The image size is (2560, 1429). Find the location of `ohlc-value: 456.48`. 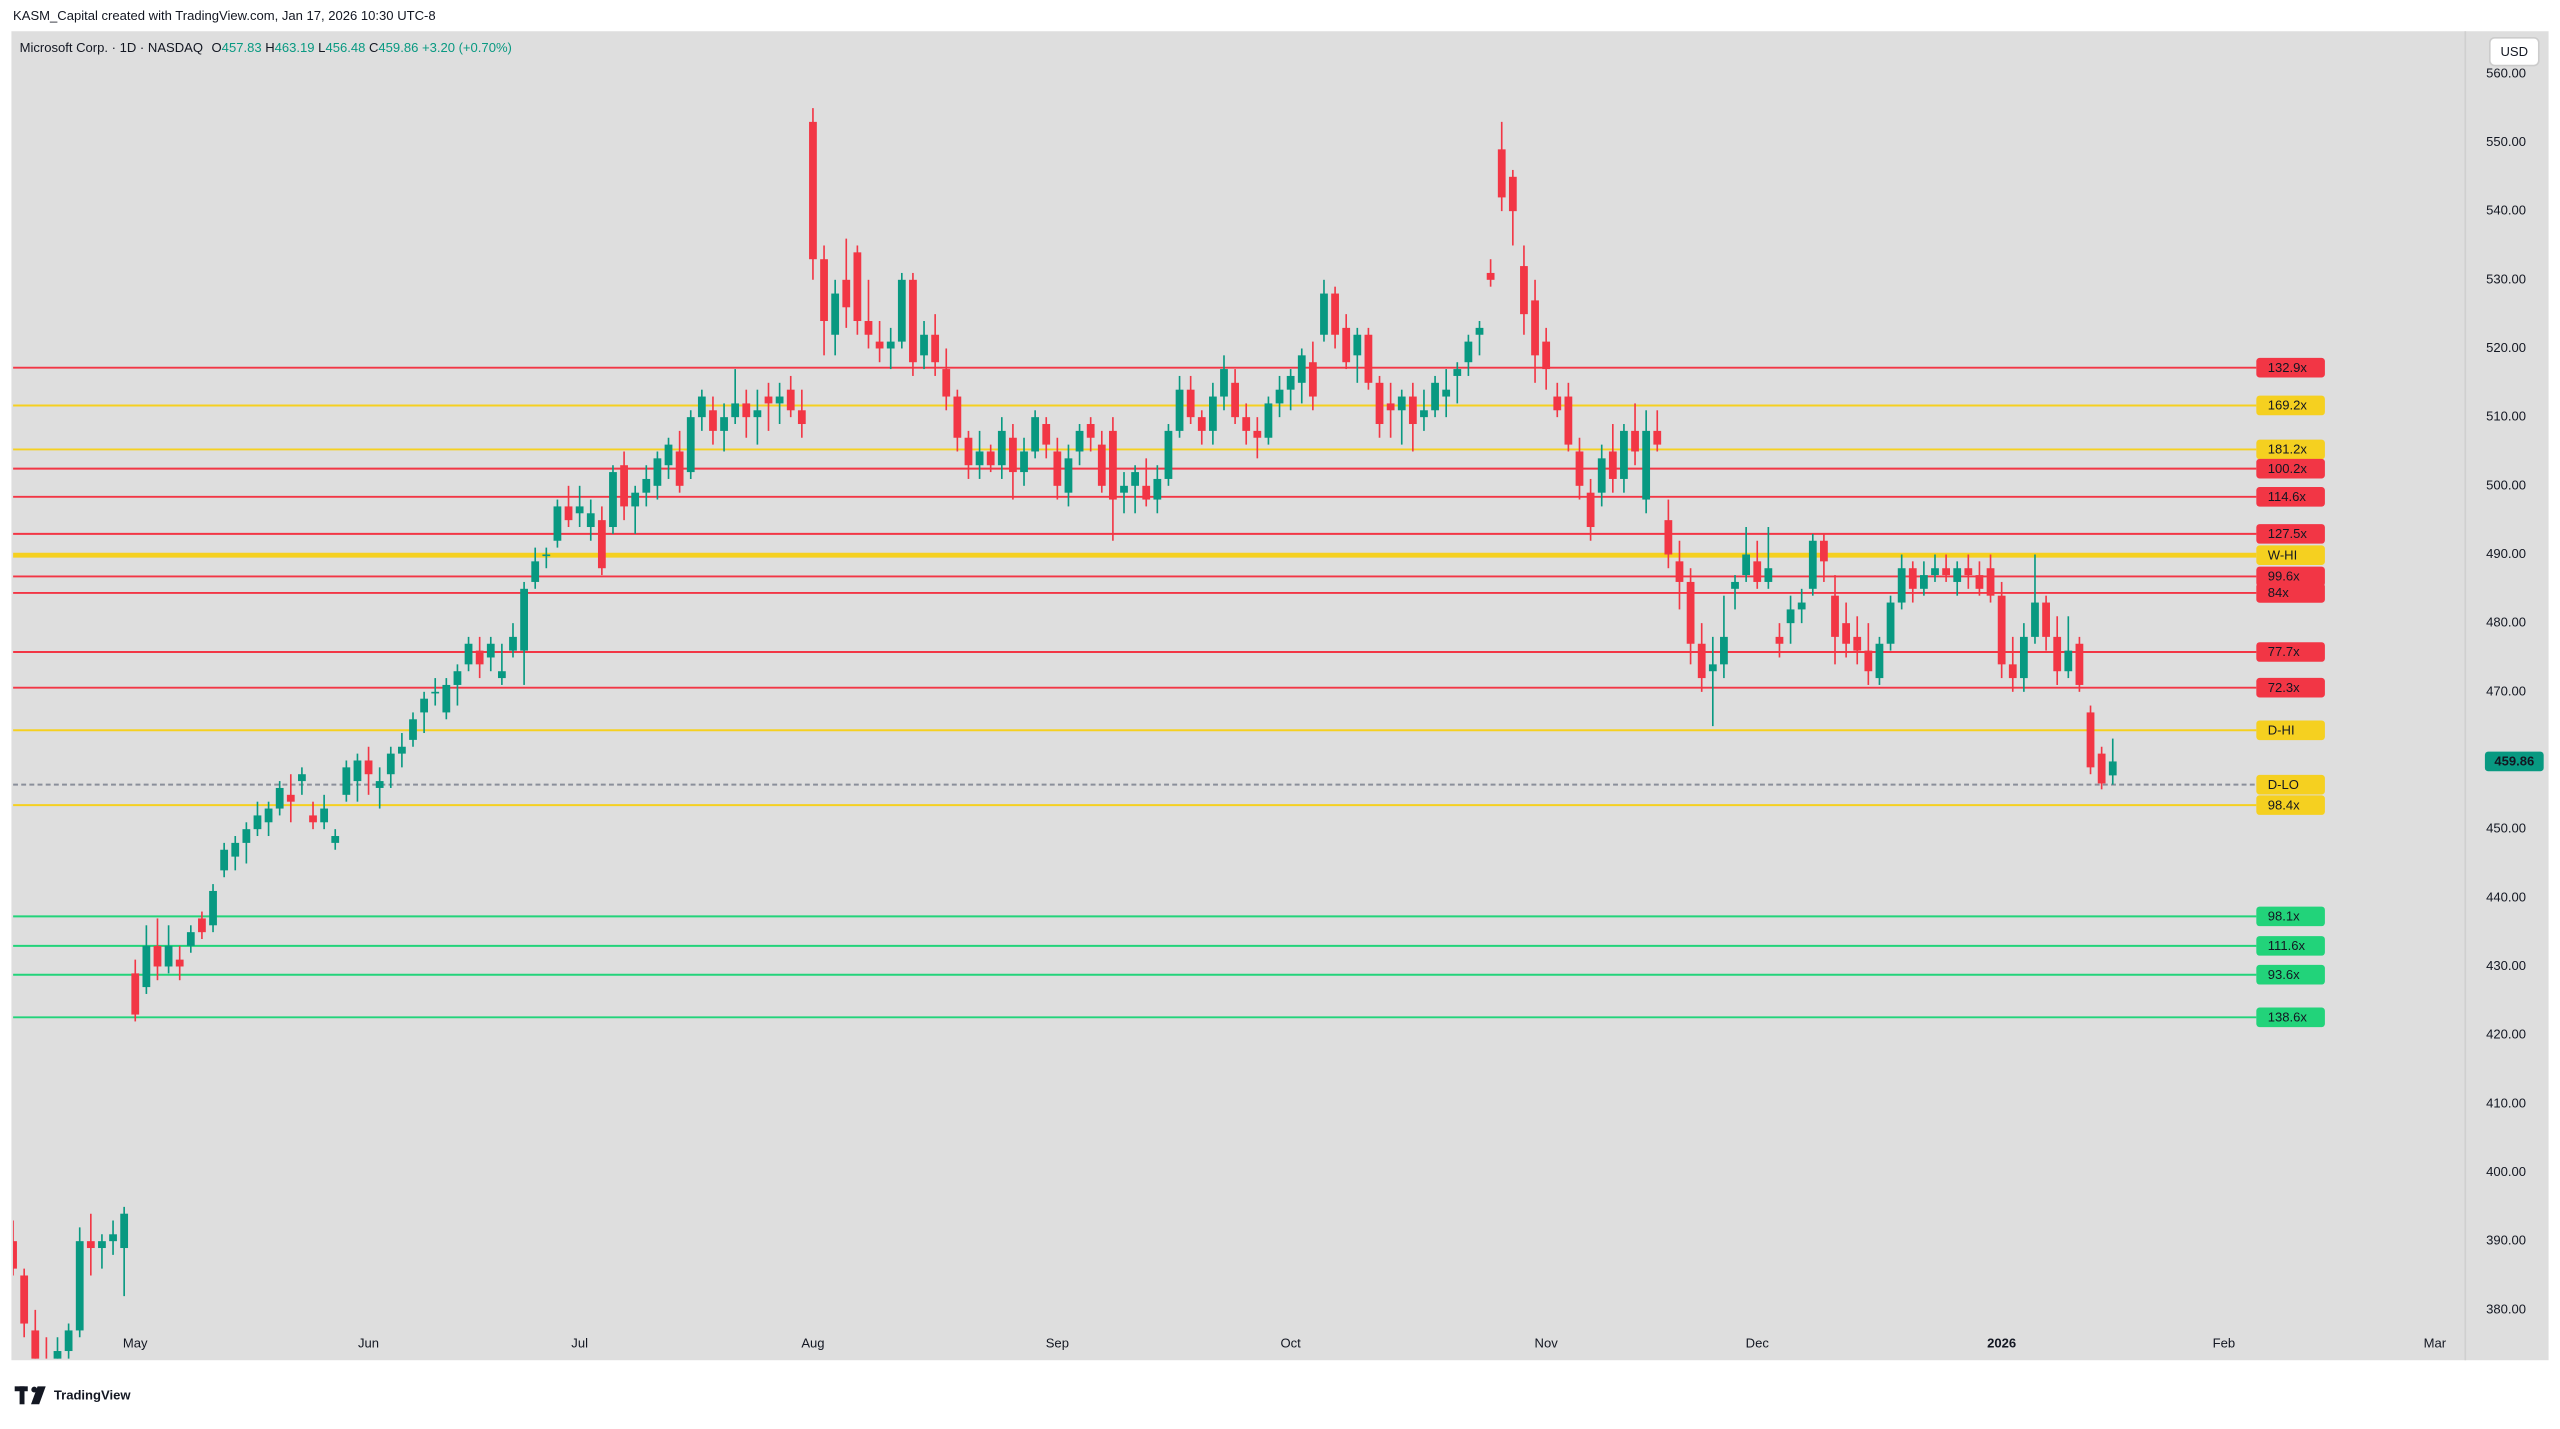

ohlc-value: 456.48 is located at coordinates (345, 48).